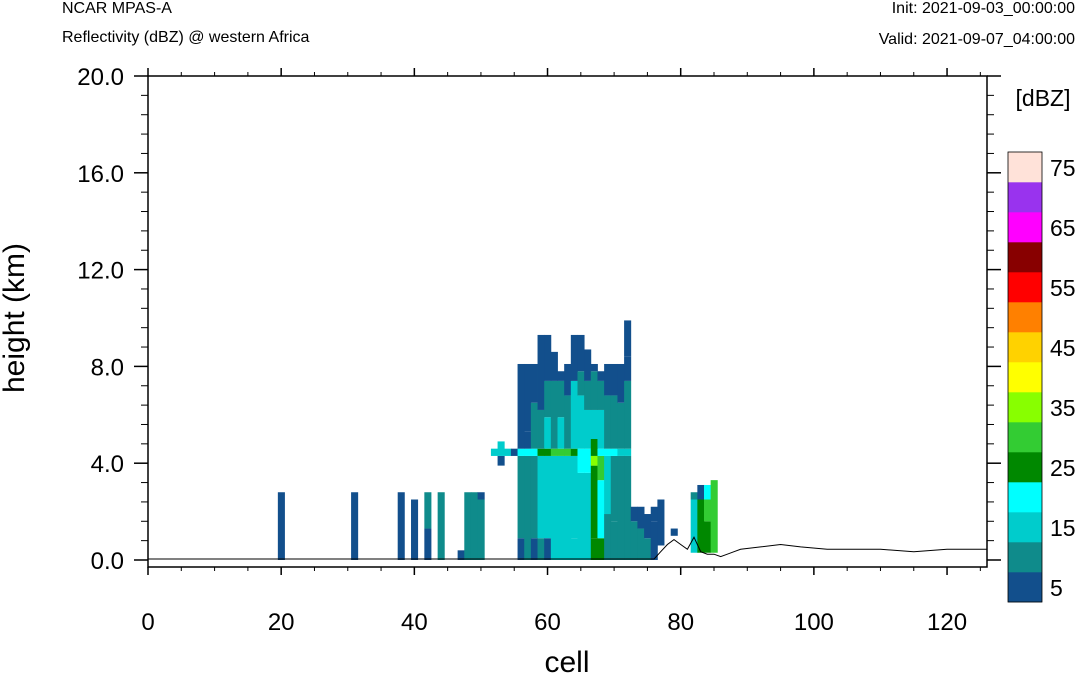 The width and height of the screenshot is (1079, 677). I want to click on terrain-surface, so click(567, 548).